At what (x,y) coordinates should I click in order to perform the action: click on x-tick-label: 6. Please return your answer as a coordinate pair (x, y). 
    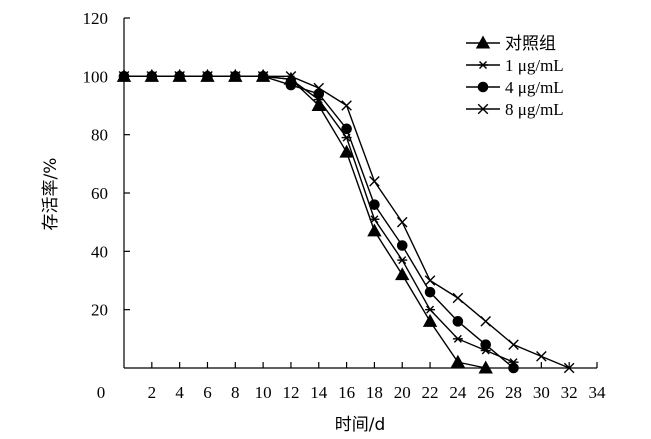
    Looking at the image, I should click on (207, 392).